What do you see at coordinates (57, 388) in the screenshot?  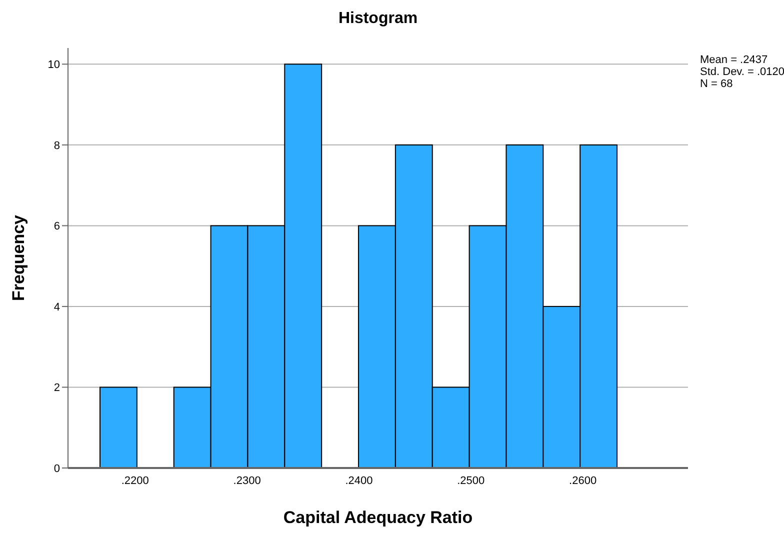 I see `y-tick-label: 2` at bounding box center [57, 388].